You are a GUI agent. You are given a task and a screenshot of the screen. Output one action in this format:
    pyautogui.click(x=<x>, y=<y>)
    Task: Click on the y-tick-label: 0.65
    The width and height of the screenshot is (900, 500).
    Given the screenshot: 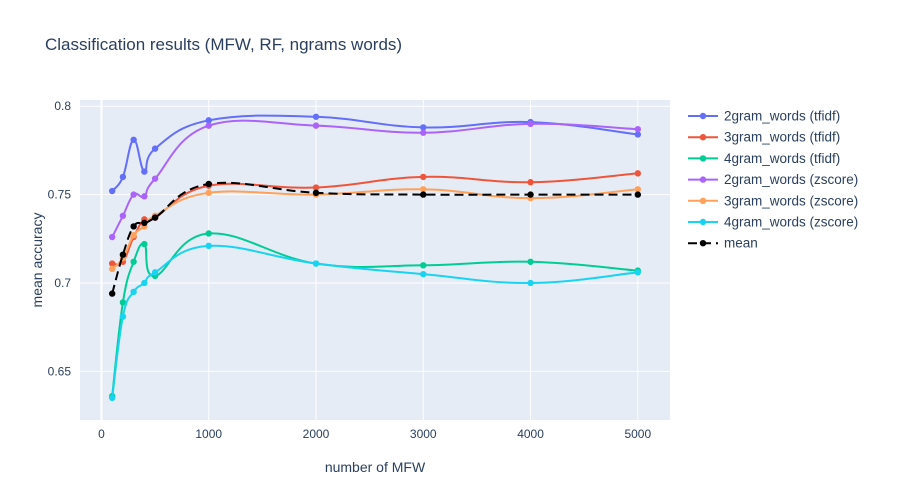 What is the action you would take?
    pyautogui.click(x=60, y=371)
    